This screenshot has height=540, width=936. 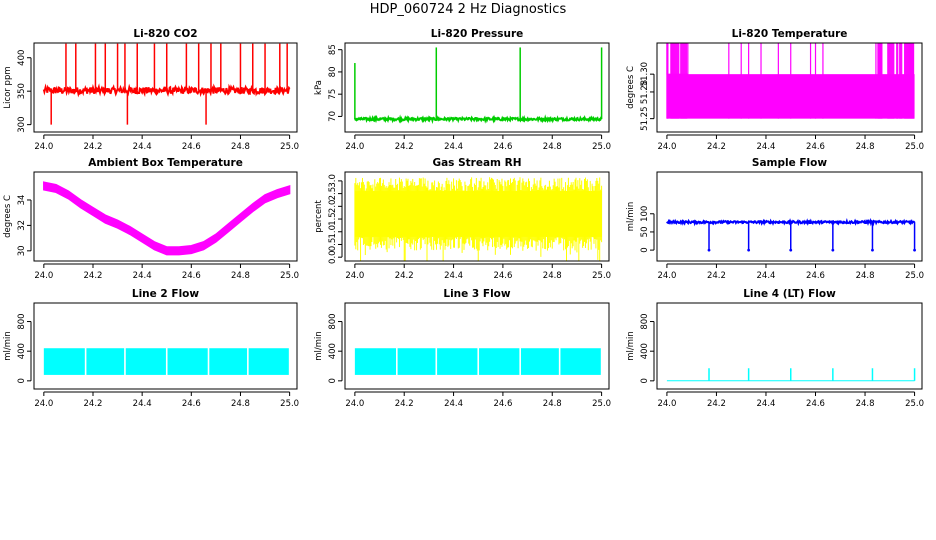 What do you see at coordinates (333, 49) in the screenshot?
I see `y-tick-label: 85` at bounding box center [333, 49].